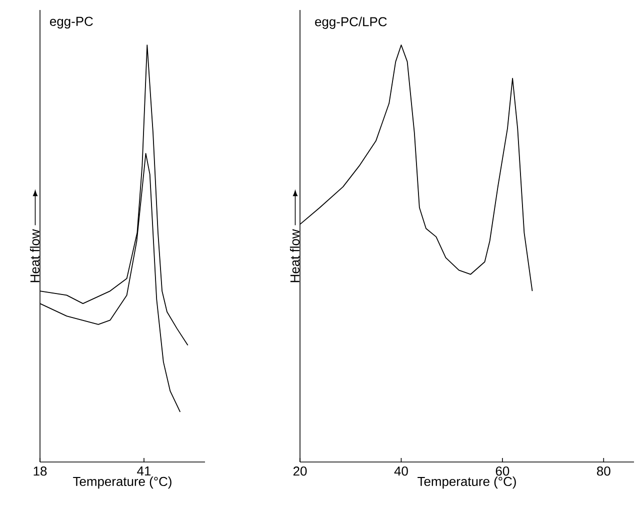 The height and width of the screenshot is (514, 640). What do you see at coordinates (351, 22) in the screenshot?
I see `chart-title: egg-PC/LPC` at bounding box center [351, 22].